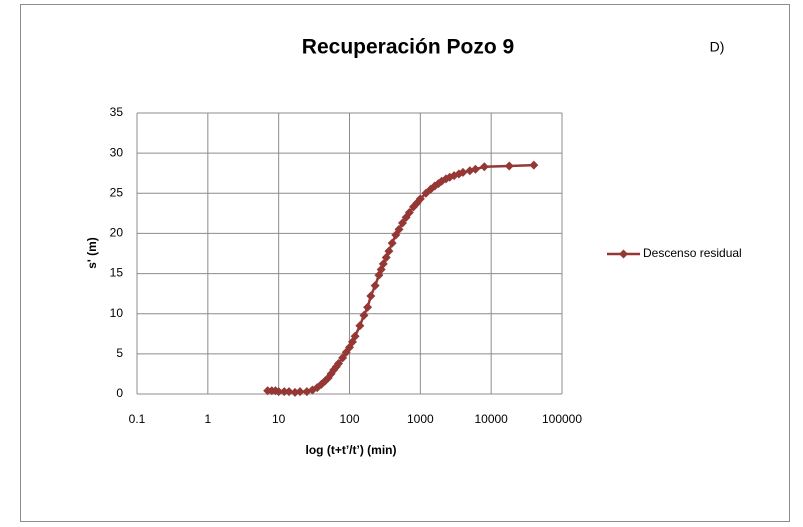 The height and width of the screenshot is (527, 803). I want to click on legend-label: Descenso residual, so click(692, 253).